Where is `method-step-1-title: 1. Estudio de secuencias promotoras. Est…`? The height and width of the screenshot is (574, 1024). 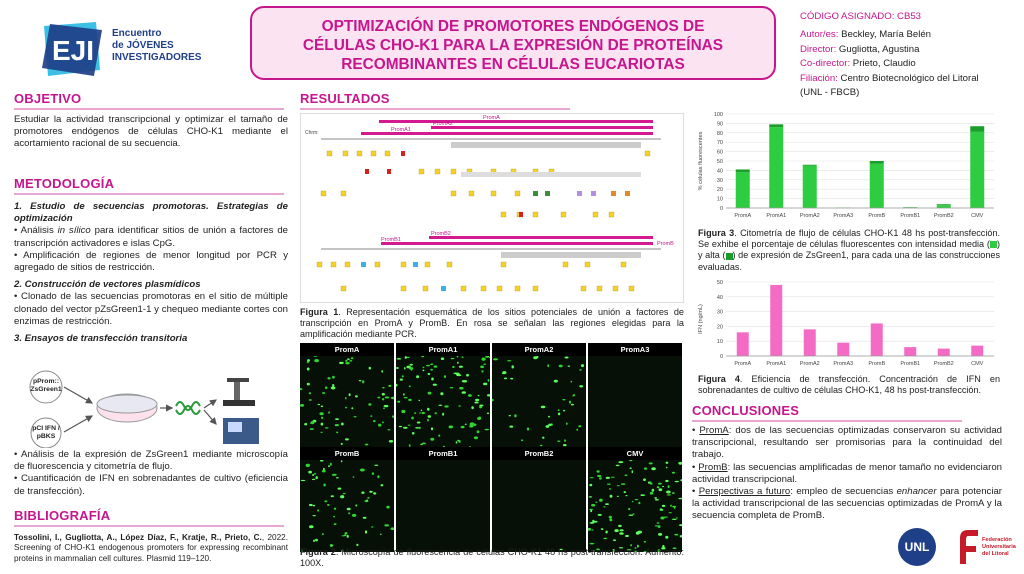 method-step-1-title: 1. Estudio de secuencias promotoras. Est… is located at coordinates (151, 213).